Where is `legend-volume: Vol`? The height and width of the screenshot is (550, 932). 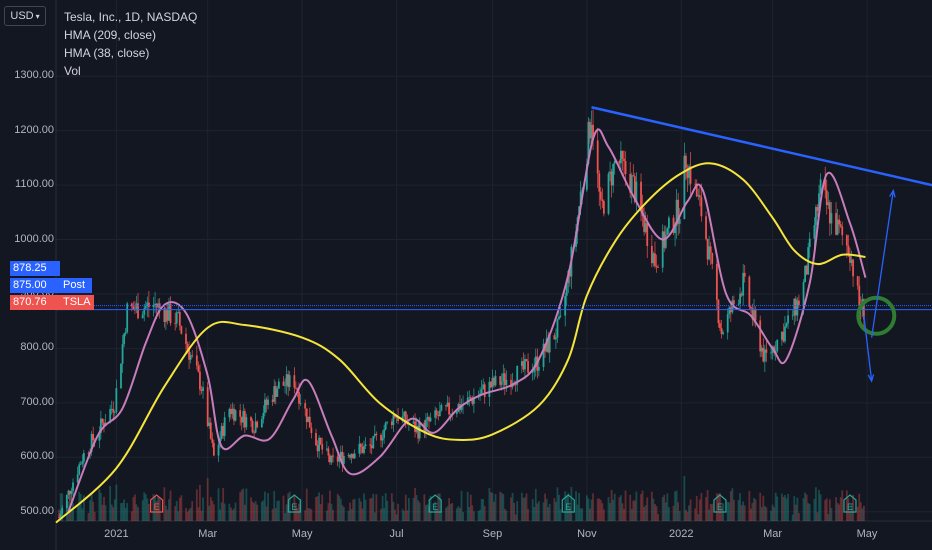 legend-volume: Vol is located at coordinates (72, 71).